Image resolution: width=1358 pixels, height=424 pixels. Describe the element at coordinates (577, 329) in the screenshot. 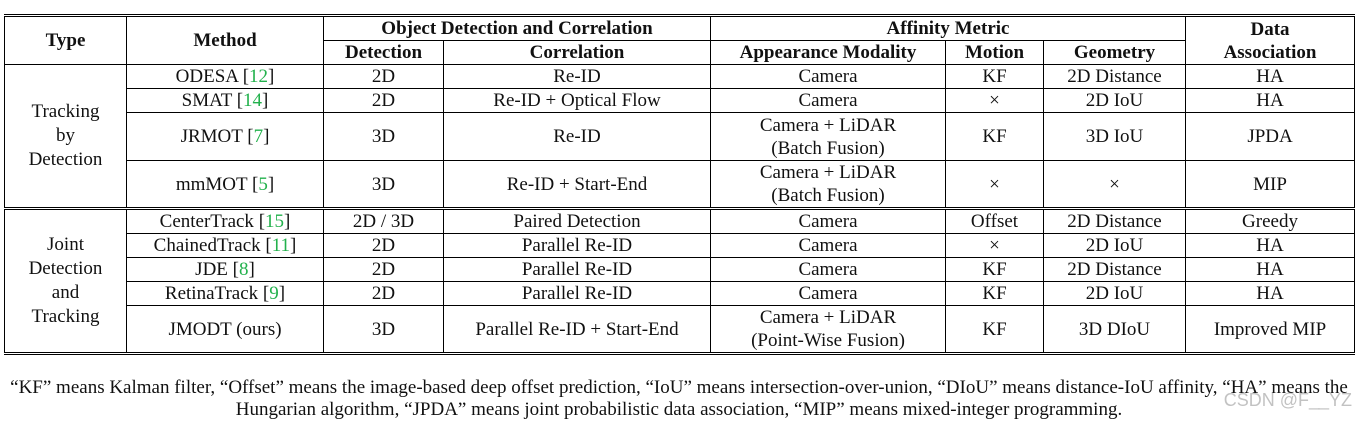

I see `correlation-cell: Parallel Re-ID + Start-End` at that location.